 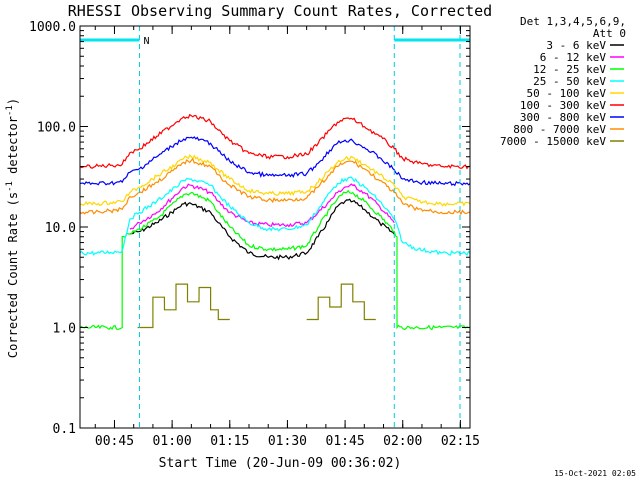 I want to click on y-tick-label-0: 0.1, so click(x=64, y=429).